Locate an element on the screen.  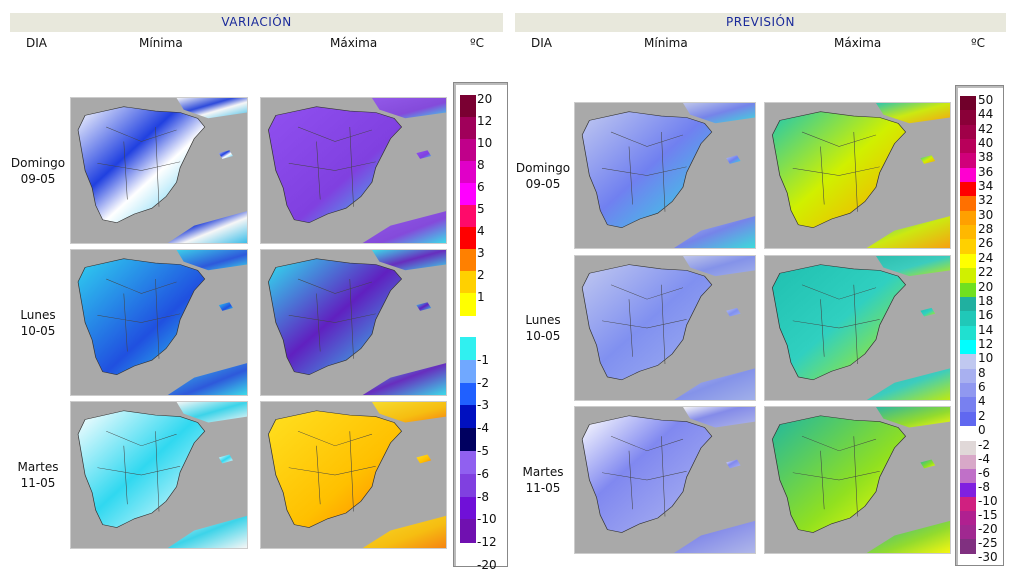
legend-label: 20 is located at coordinates (485, 99).